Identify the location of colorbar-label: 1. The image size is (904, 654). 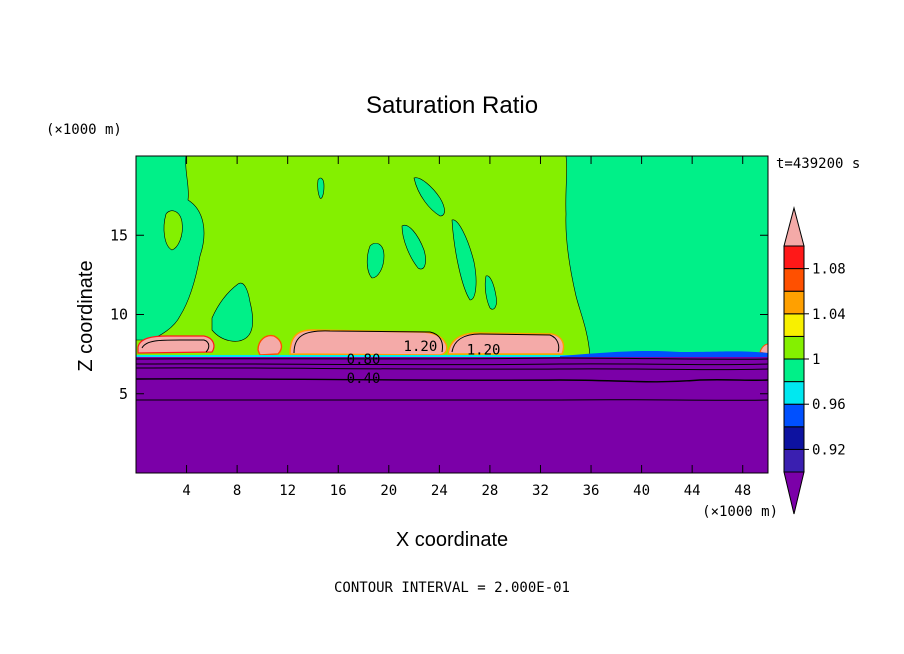
(816, 360).